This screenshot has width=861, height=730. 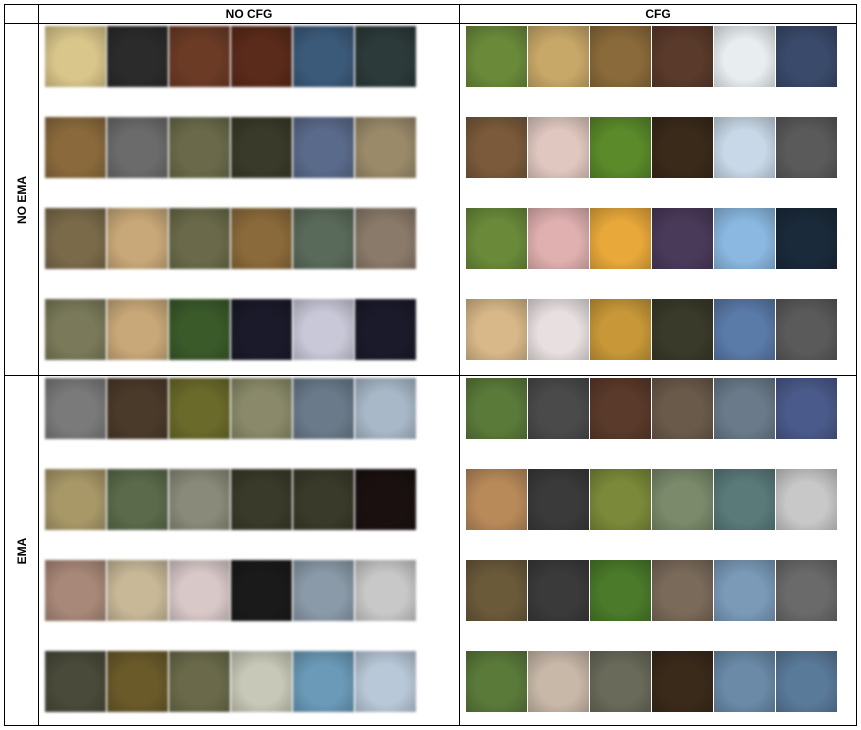 I want to click on row-label-ema: EMA, so click(x=21, y=550).